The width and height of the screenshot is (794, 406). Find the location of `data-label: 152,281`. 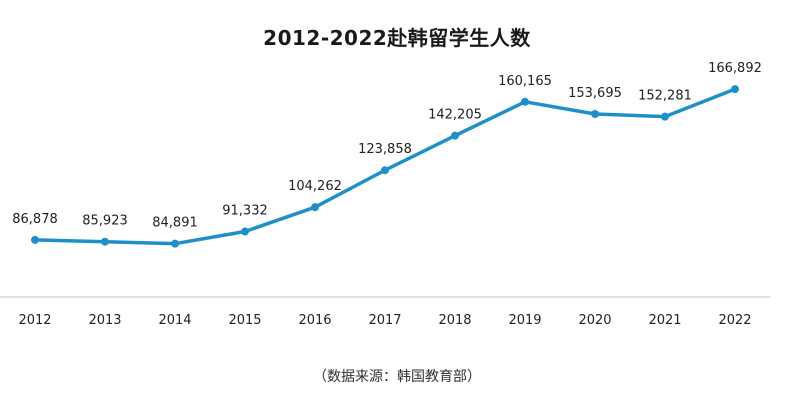

data-label: 152,281 is located at coordinates (665, 96).